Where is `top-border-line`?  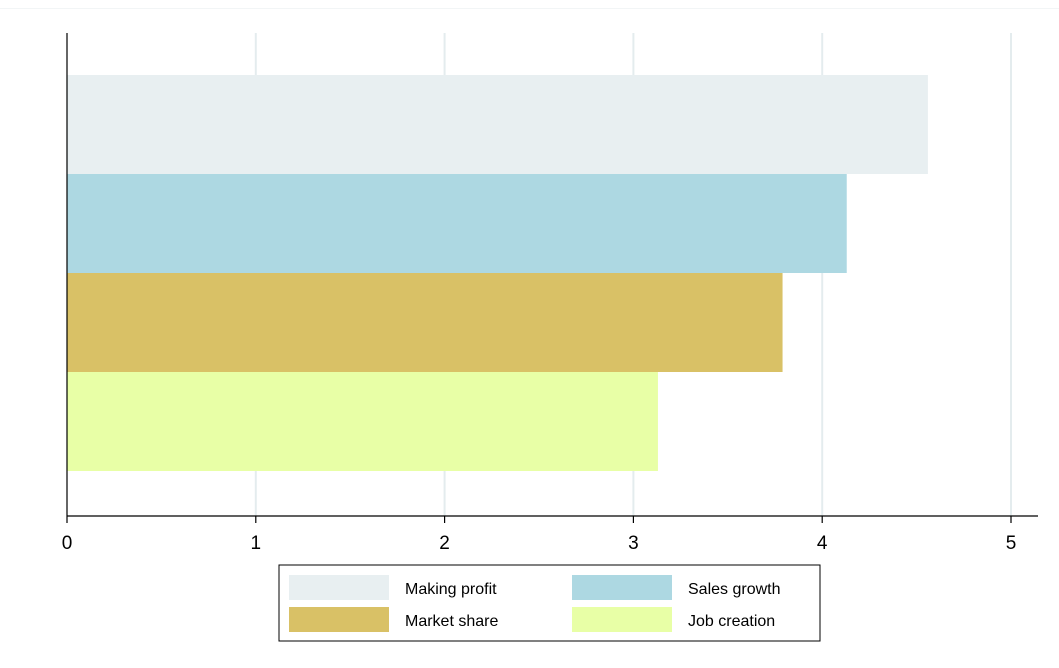 top-border-line is located at coordinates (529, 8).